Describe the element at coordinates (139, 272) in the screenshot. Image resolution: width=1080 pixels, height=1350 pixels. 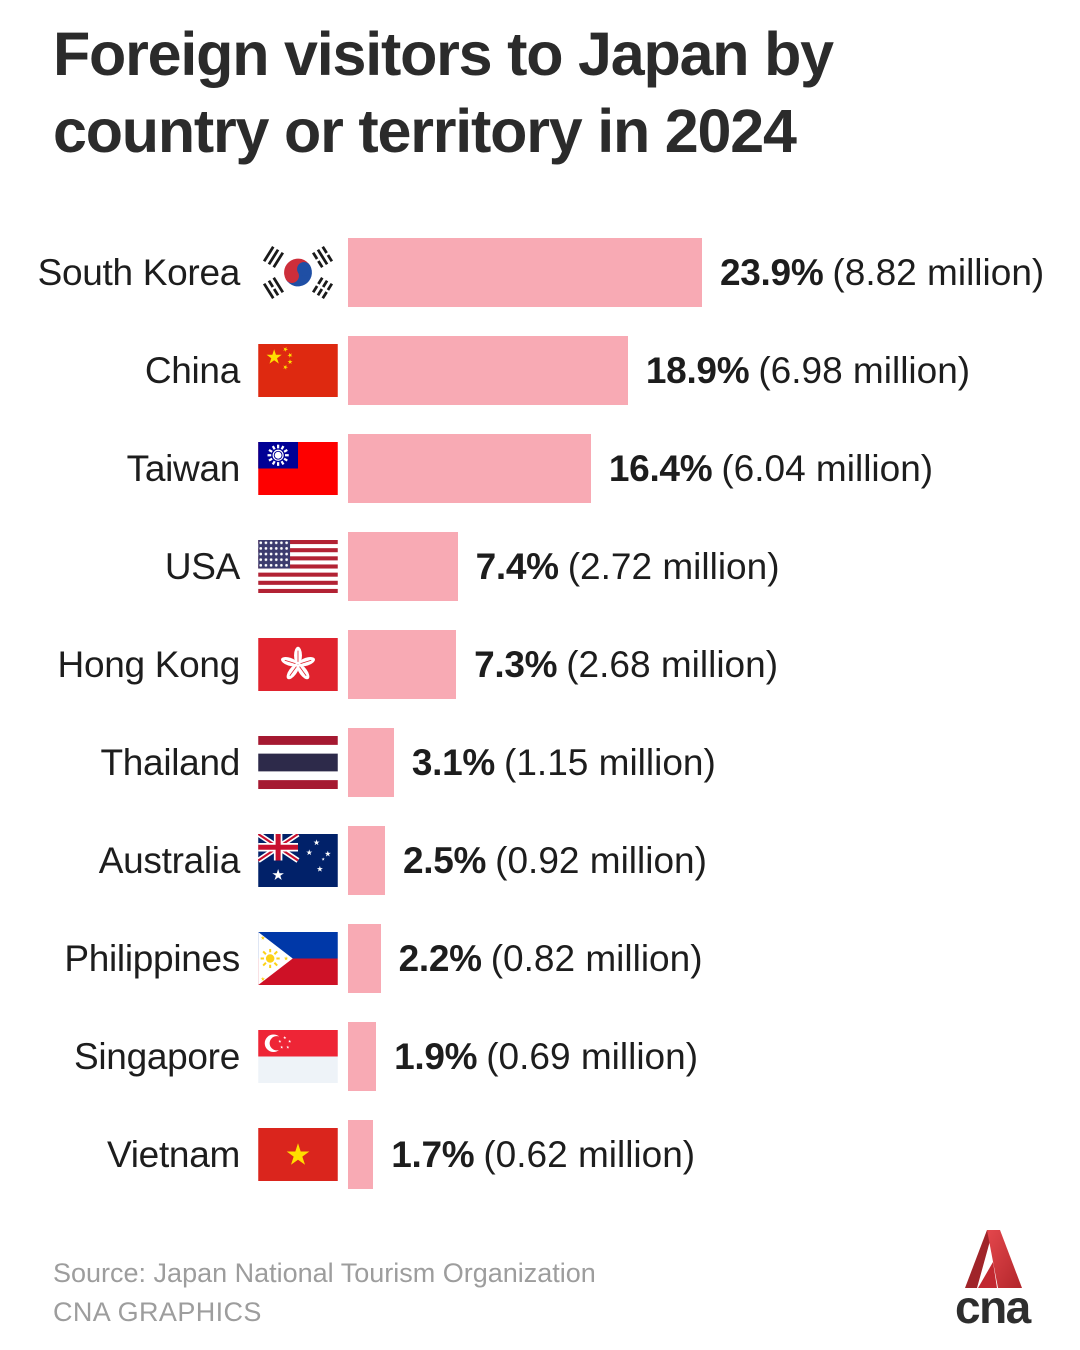
I see `country-label: South Korea` at that location.